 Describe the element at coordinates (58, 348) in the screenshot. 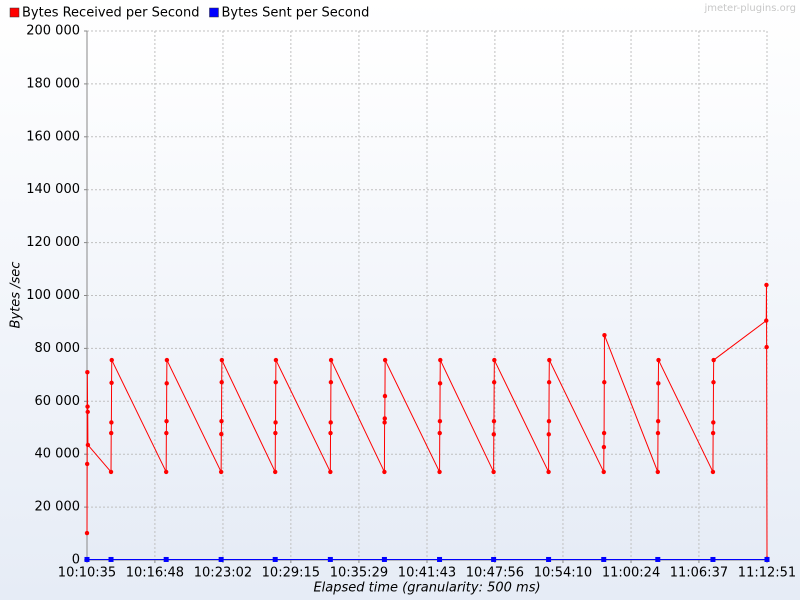

I see `y-tick-label: 80 000` at that location.